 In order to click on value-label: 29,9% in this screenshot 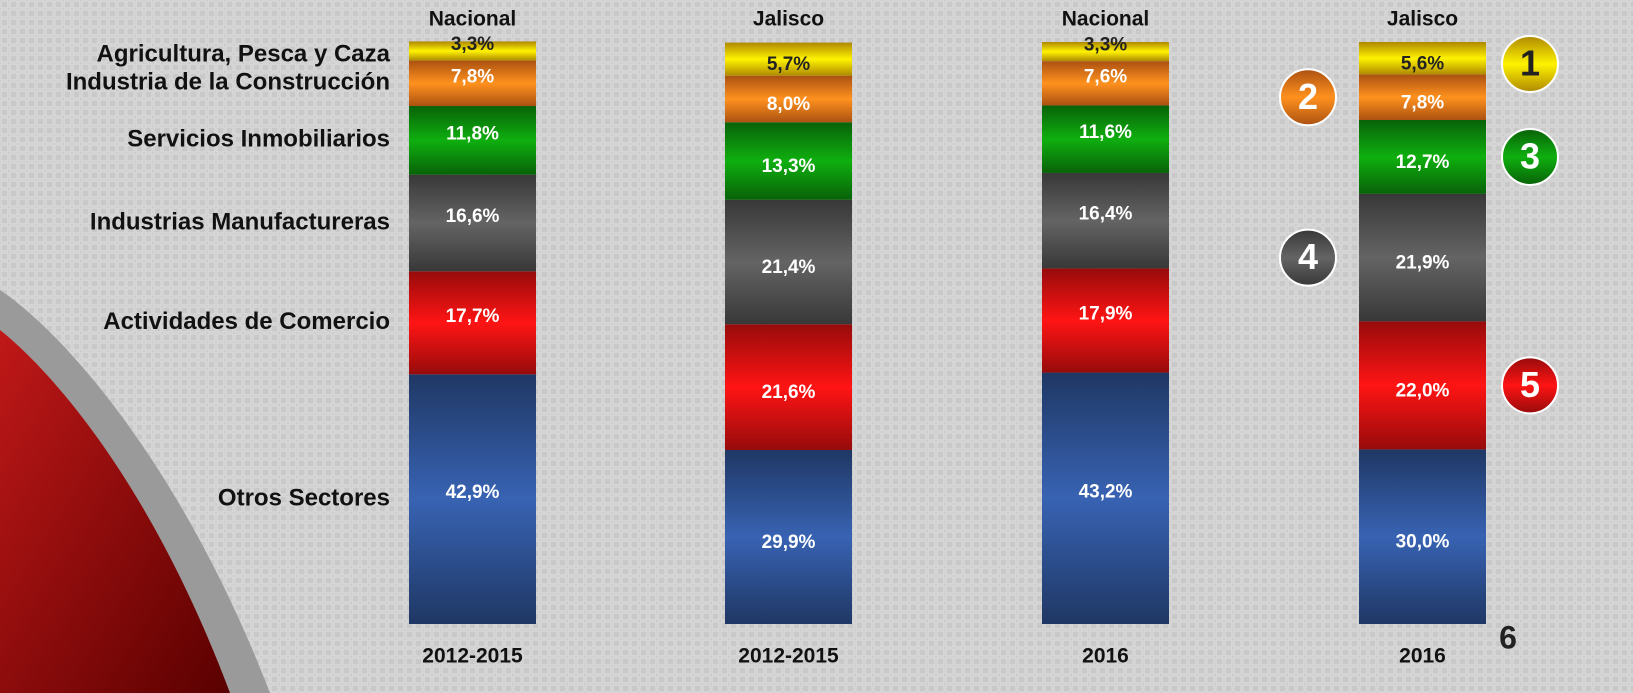, I will do `click(789, 542)`.